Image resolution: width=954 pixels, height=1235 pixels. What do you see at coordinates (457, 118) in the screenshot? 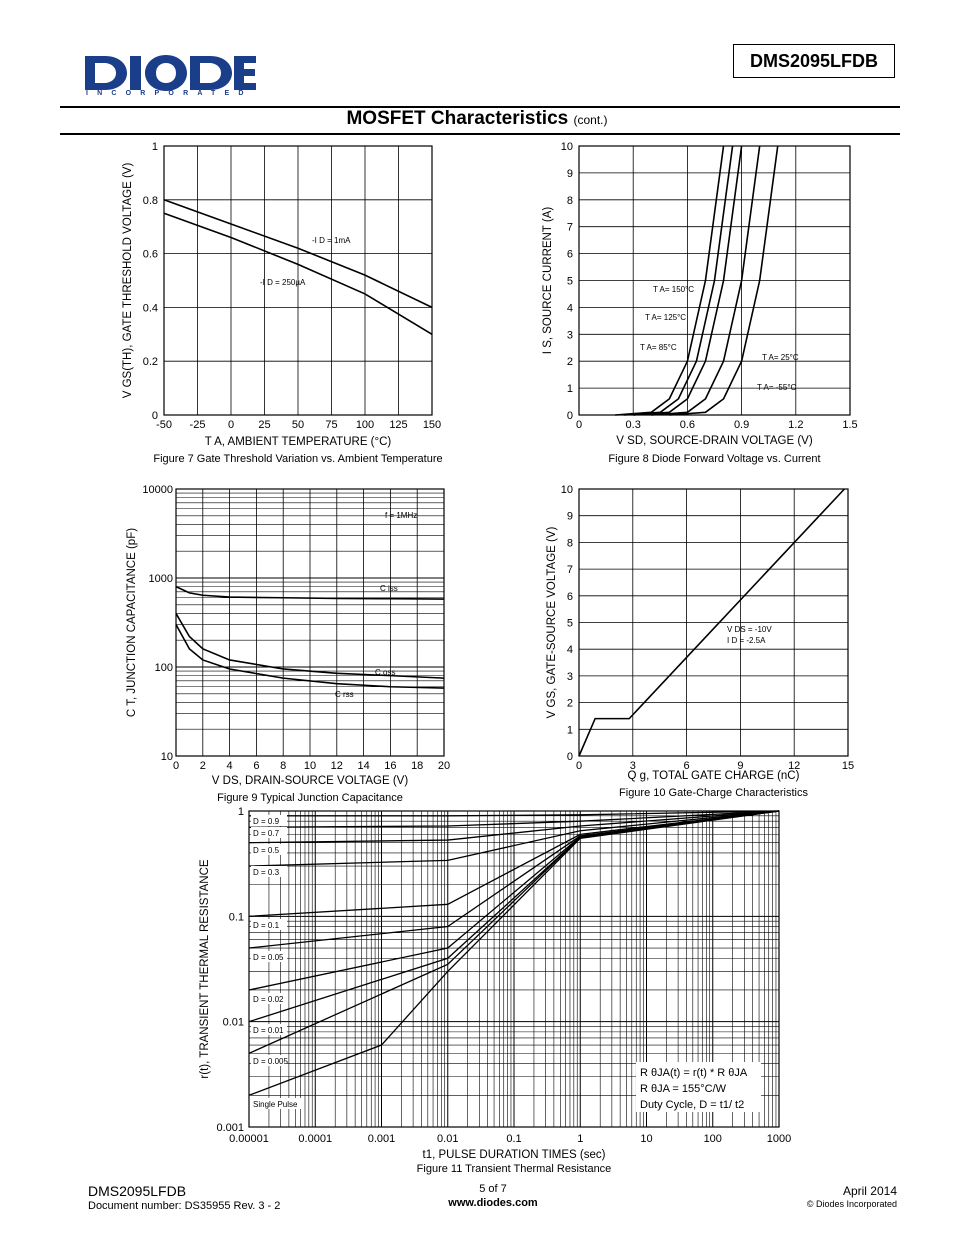
I see `section-title-text: MOSFET Characteristics` at bounding box center [457, 118].